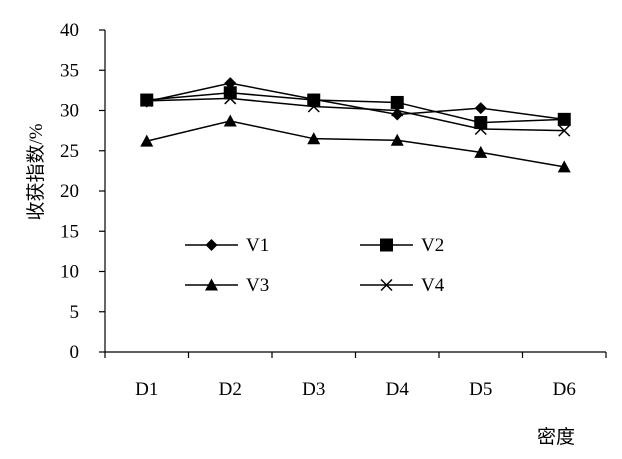 This screenshot has height=459, width=622. I want to click on y-tick-label: 35, so click(69, 70).